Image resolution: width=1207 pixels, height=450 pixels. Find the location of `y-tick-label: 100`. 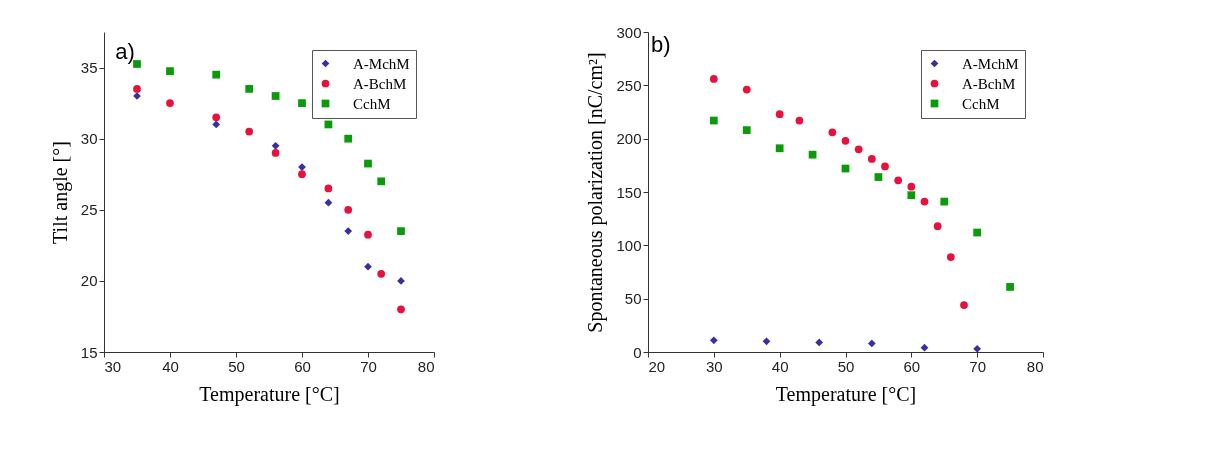

y-tick-label: 100 is located at coordinates (629, 245).